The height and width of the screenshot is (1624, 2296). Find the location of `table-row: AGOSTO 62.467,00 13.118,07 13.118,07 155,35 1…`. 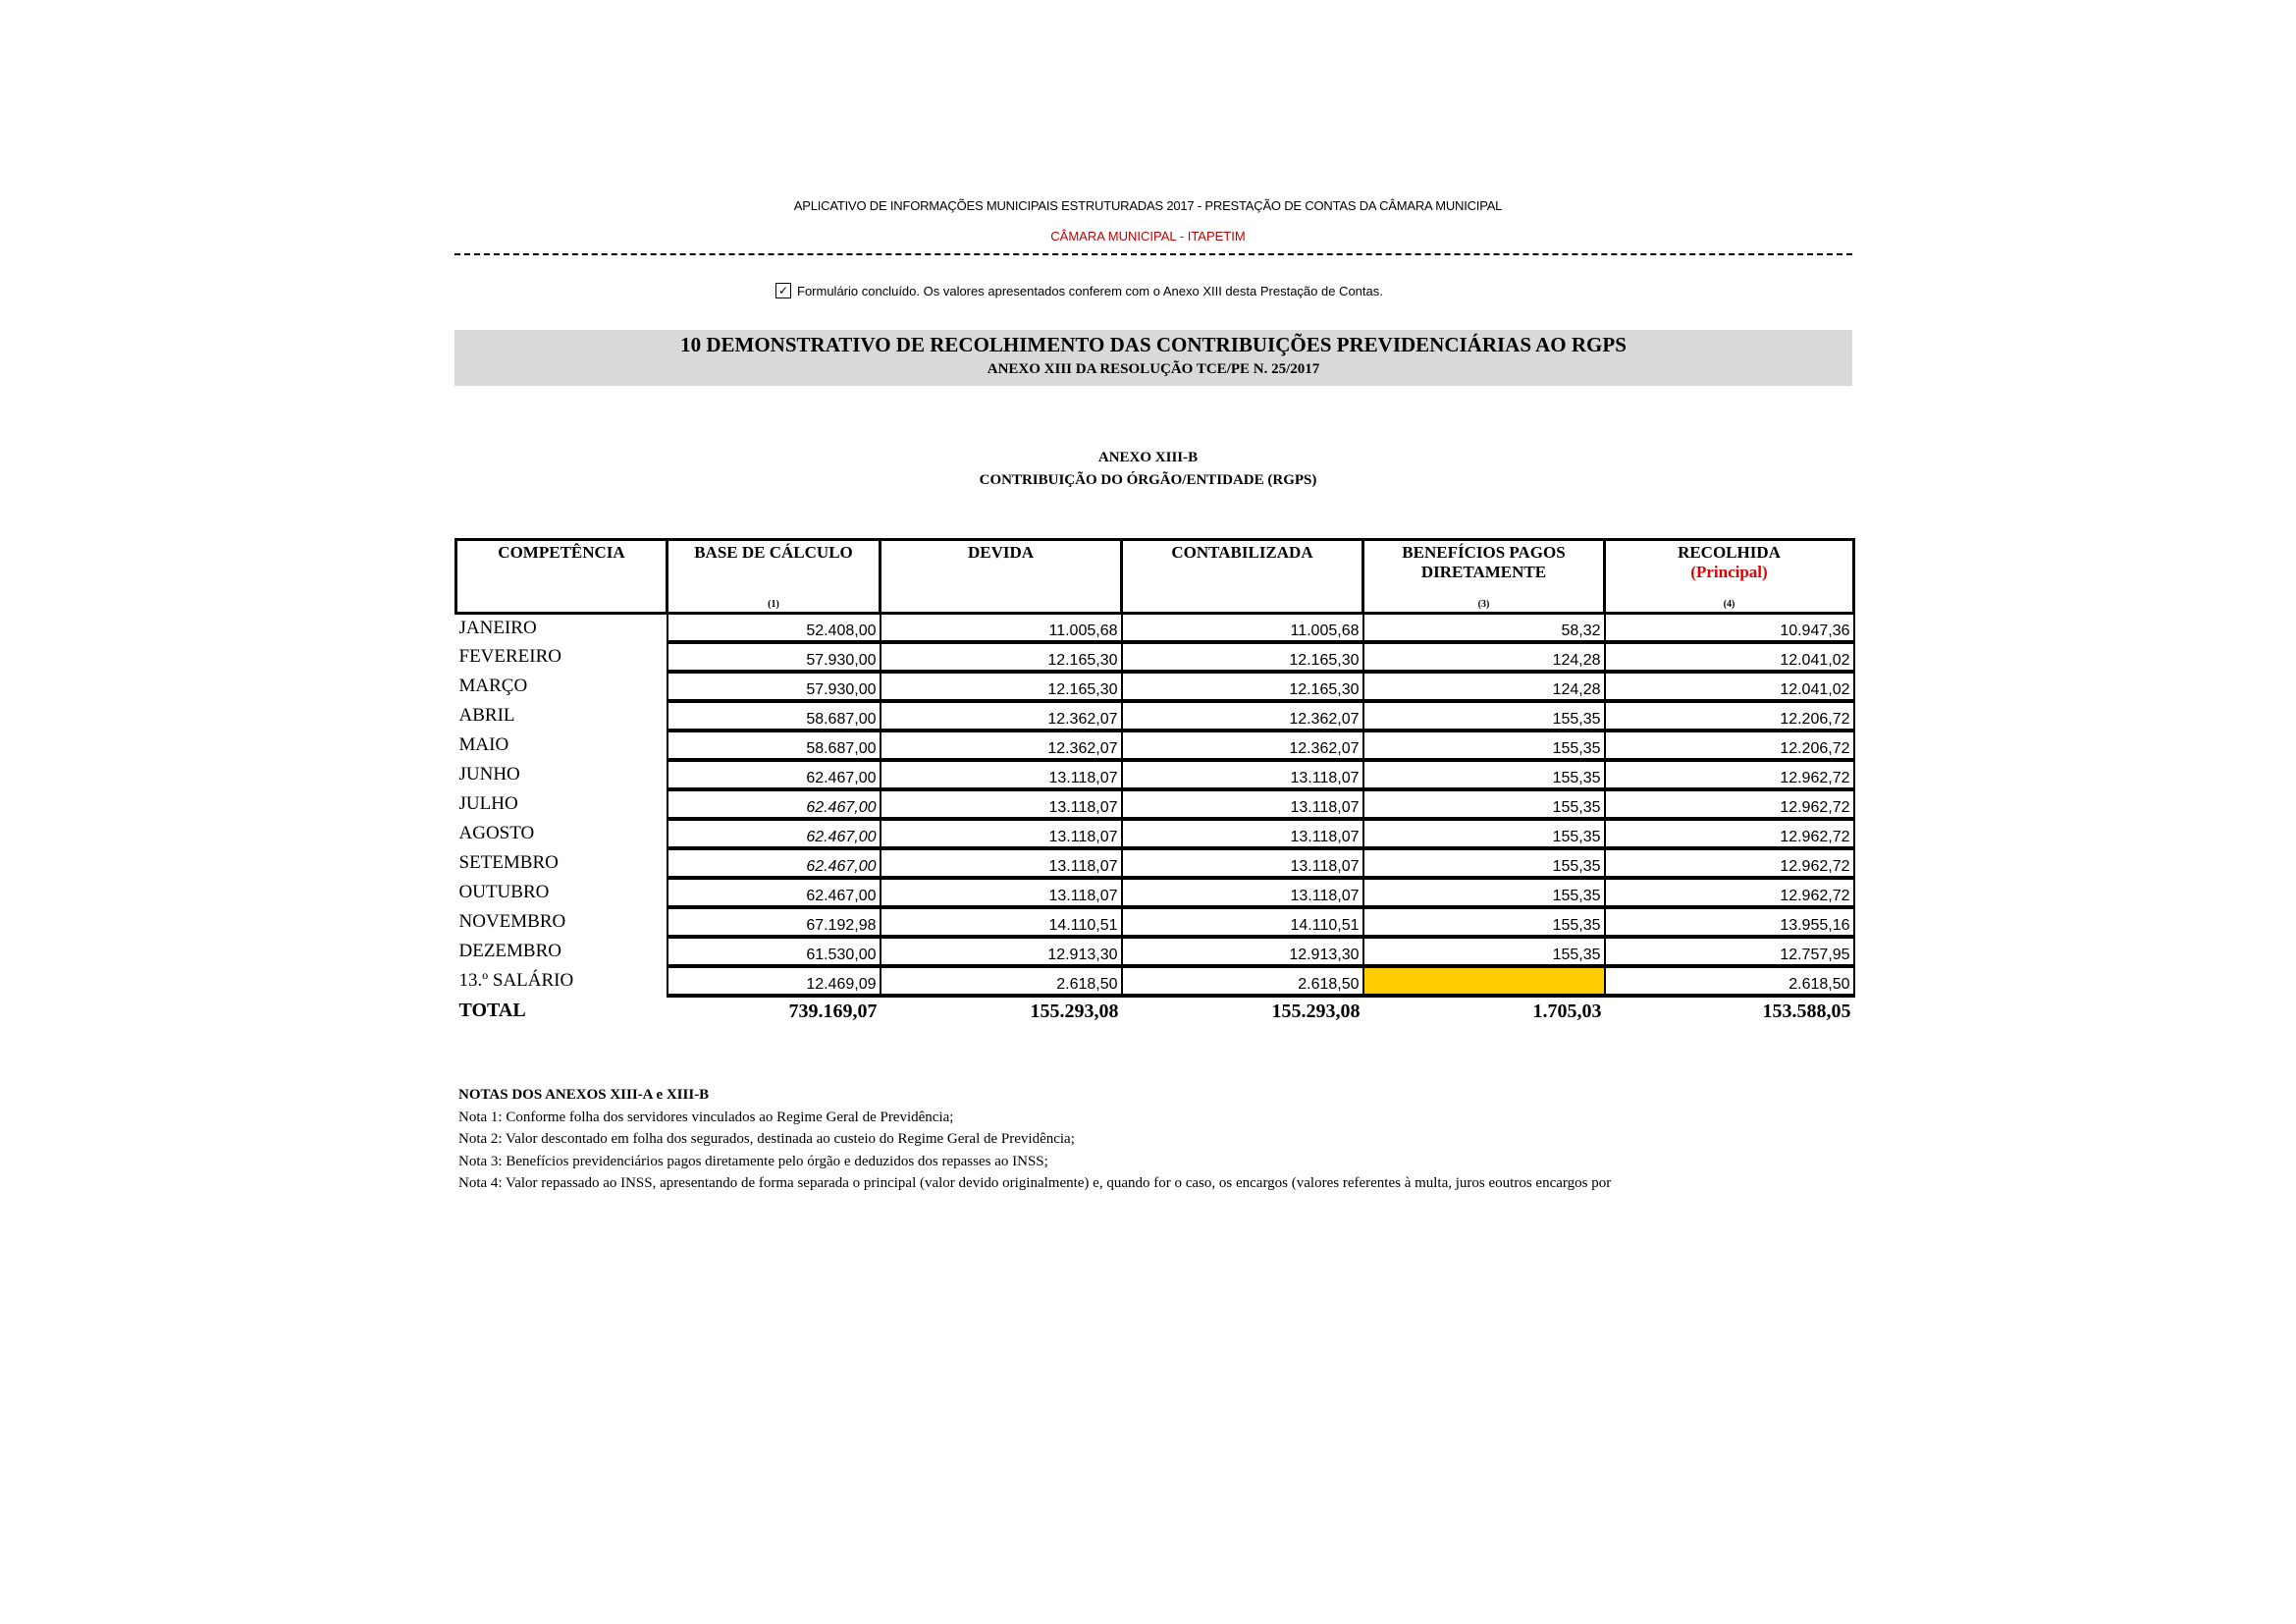

table-row: AGOSTO 62.467,00 13.118,07 13.118,07 155,35 1… is located at coordinates (1155, 834).